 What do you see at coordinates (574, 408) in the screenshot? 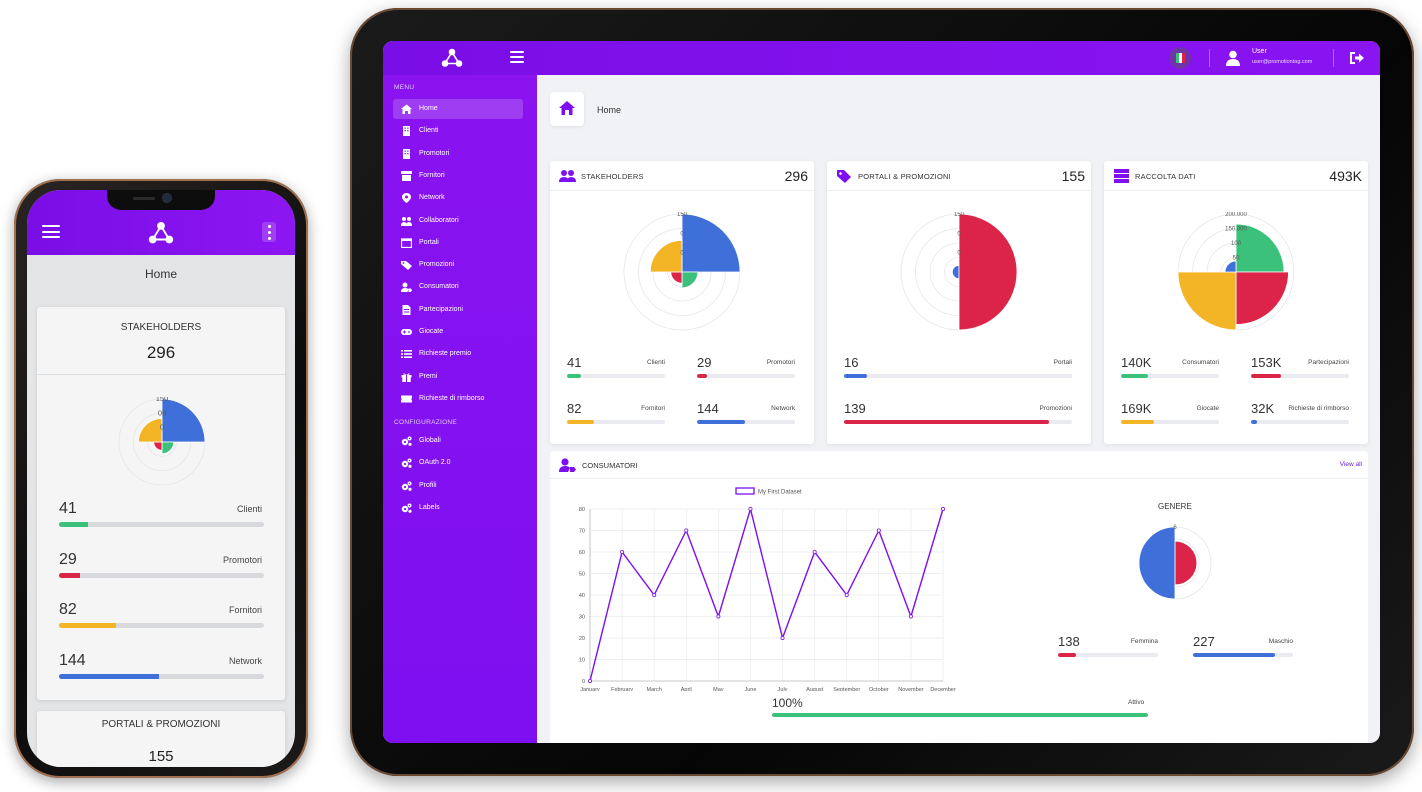
I see `stat-value: 82` at bounding box center [574, 408].